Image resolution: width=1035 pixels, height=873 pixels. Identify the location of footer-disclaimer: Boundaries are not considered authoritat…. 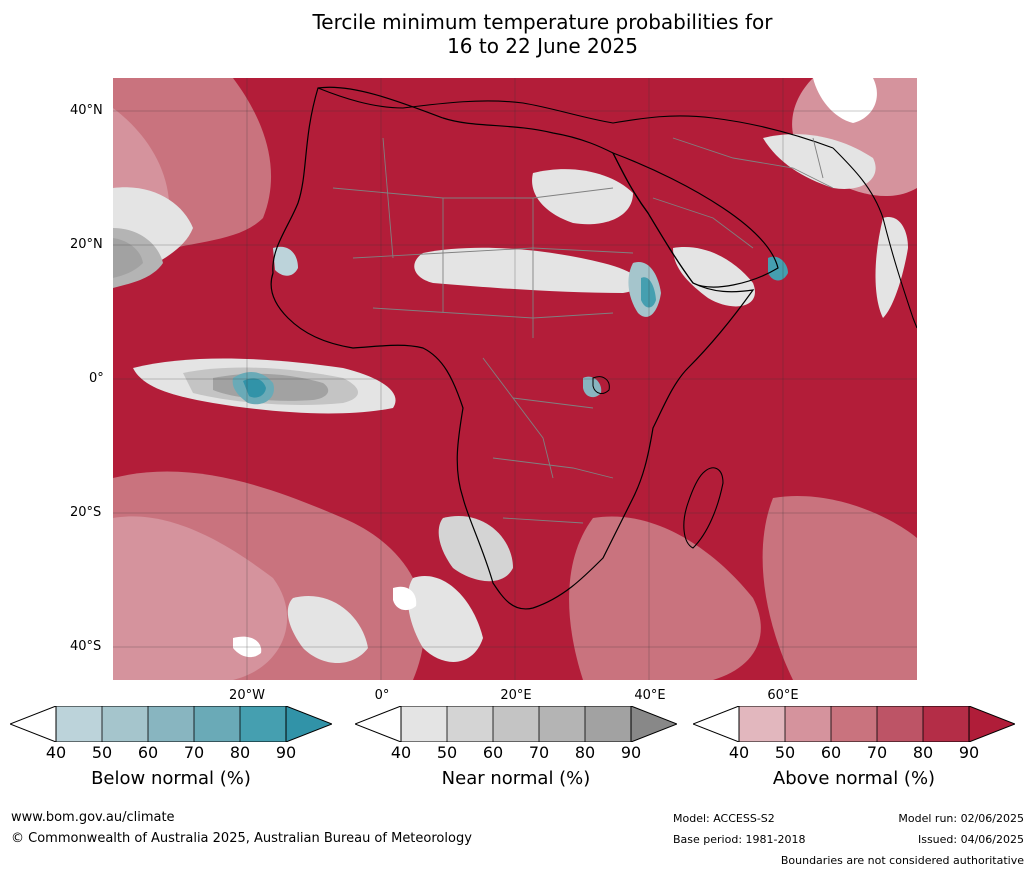
(902, 860).